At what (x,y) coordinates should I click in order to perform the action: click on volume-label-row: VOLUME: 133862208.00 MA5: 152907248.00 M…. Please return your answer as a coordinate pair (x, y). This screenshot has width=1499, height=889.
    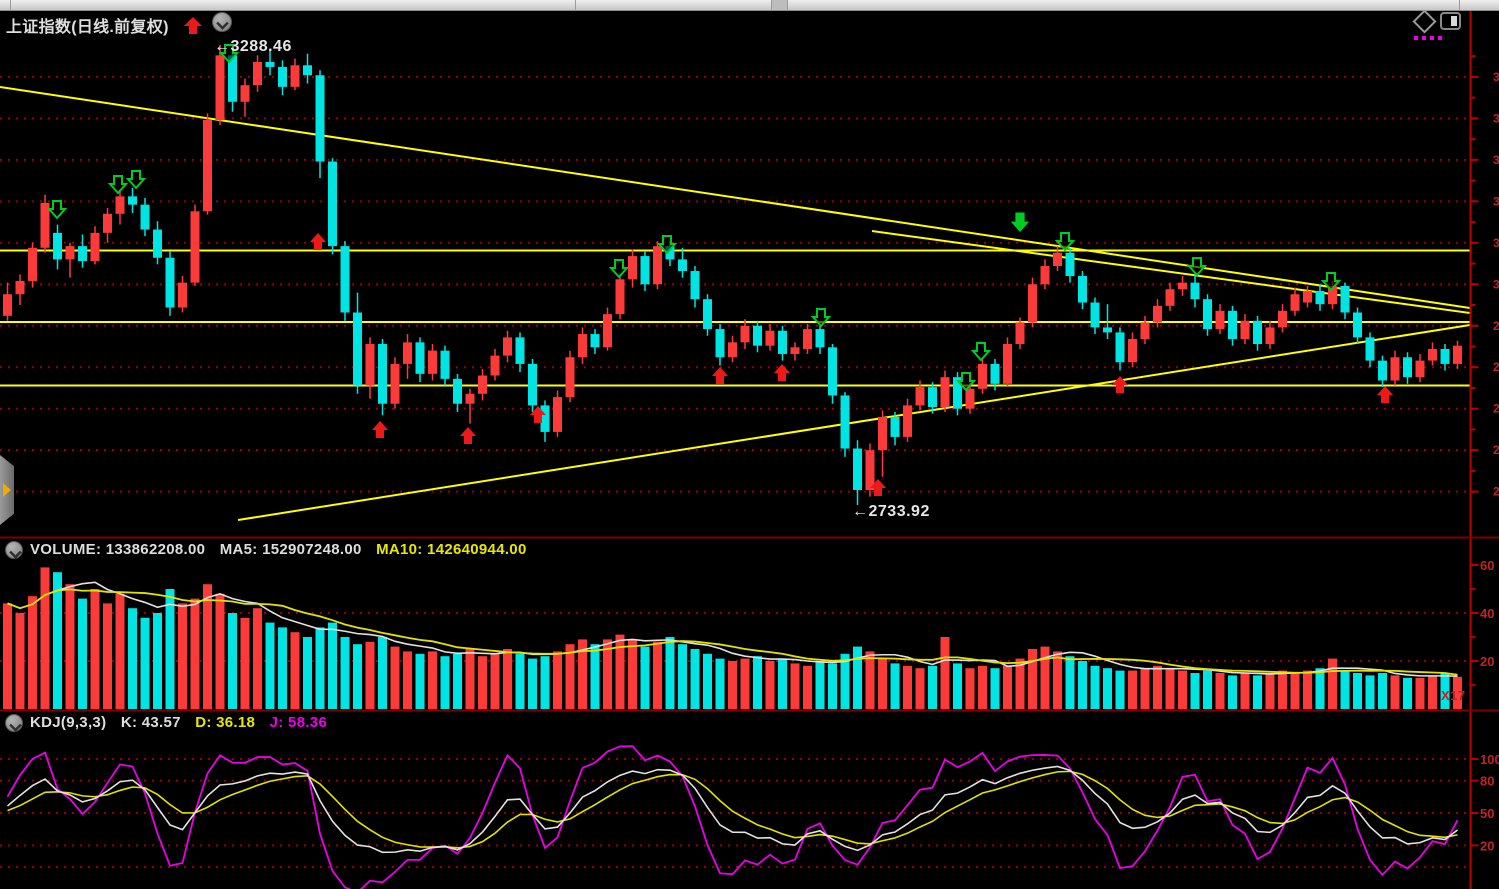
    Looking at the image, I should click on (283, 549).